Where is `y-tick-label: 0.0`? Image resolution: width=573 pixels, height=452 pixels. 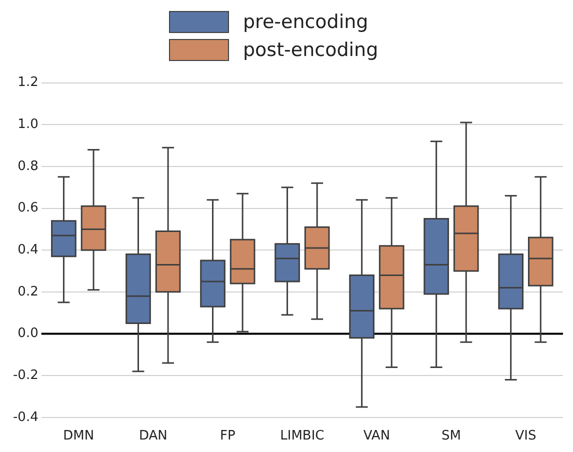
y-tick-label: 0.0 is located at coordinates (28, 334).